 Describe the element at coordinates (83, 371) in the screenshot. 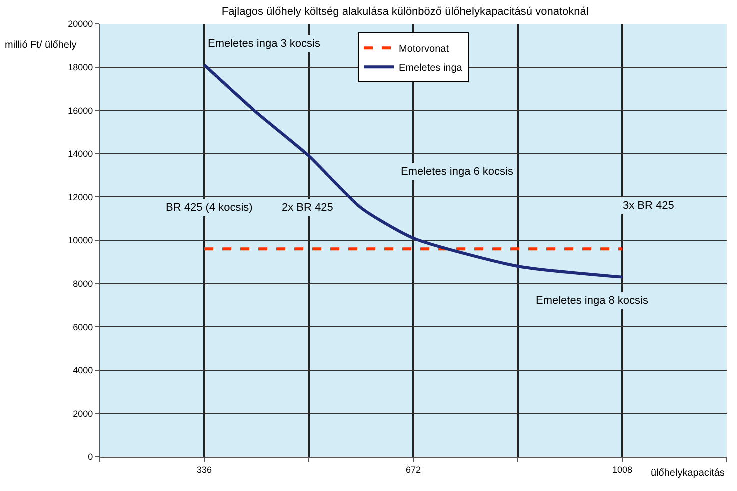

I see `y-tick-label: 4000` at that location.